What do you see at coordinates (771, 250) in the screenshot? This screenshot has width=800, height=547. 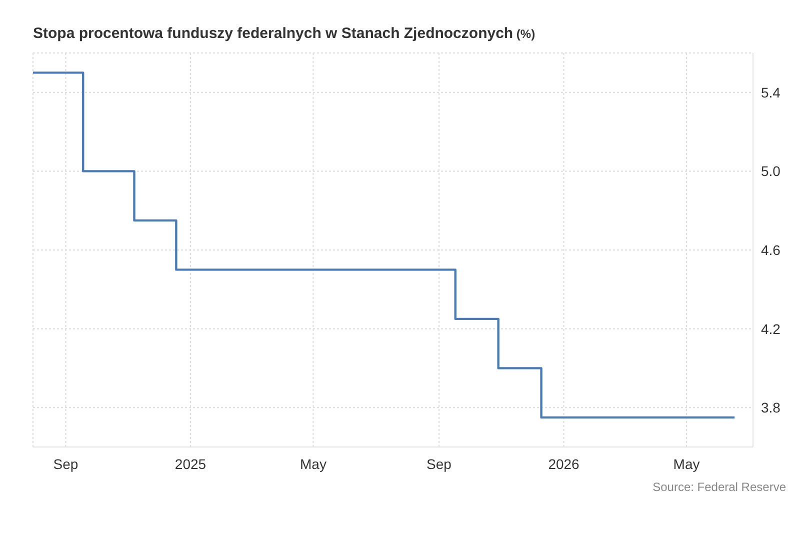 I see `y-tick-label: 4.6` at bounding box center [771, 250].